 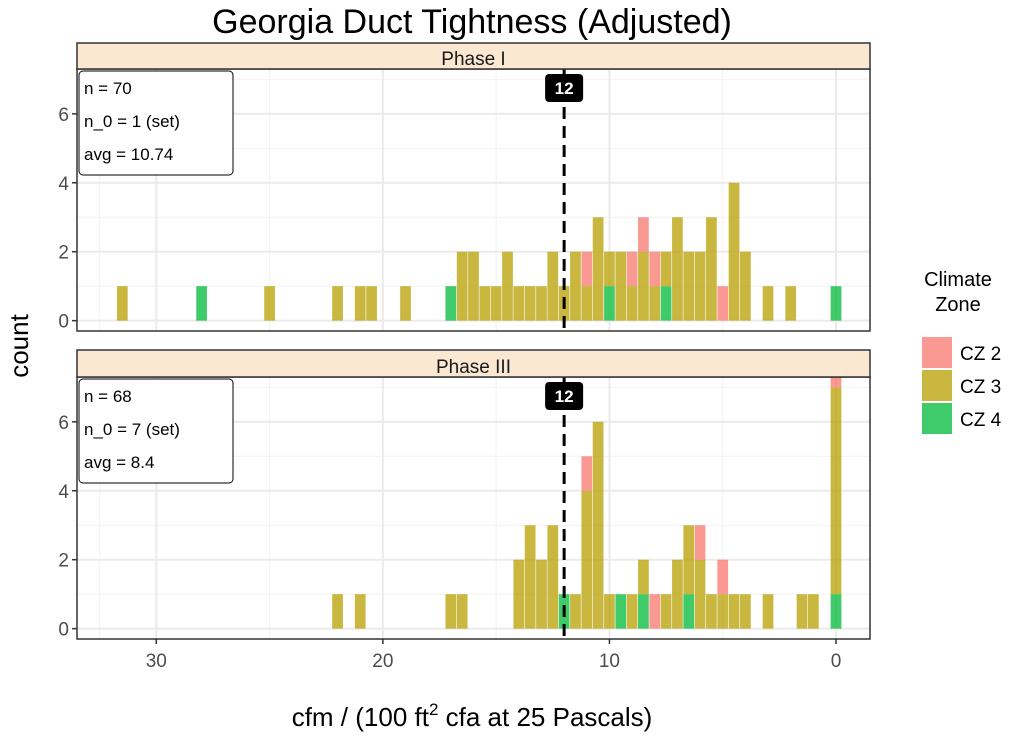 I want to click on legend: Climate Zone CZ 2 CZ 3 CZ 4, so click(x=962, y=351).